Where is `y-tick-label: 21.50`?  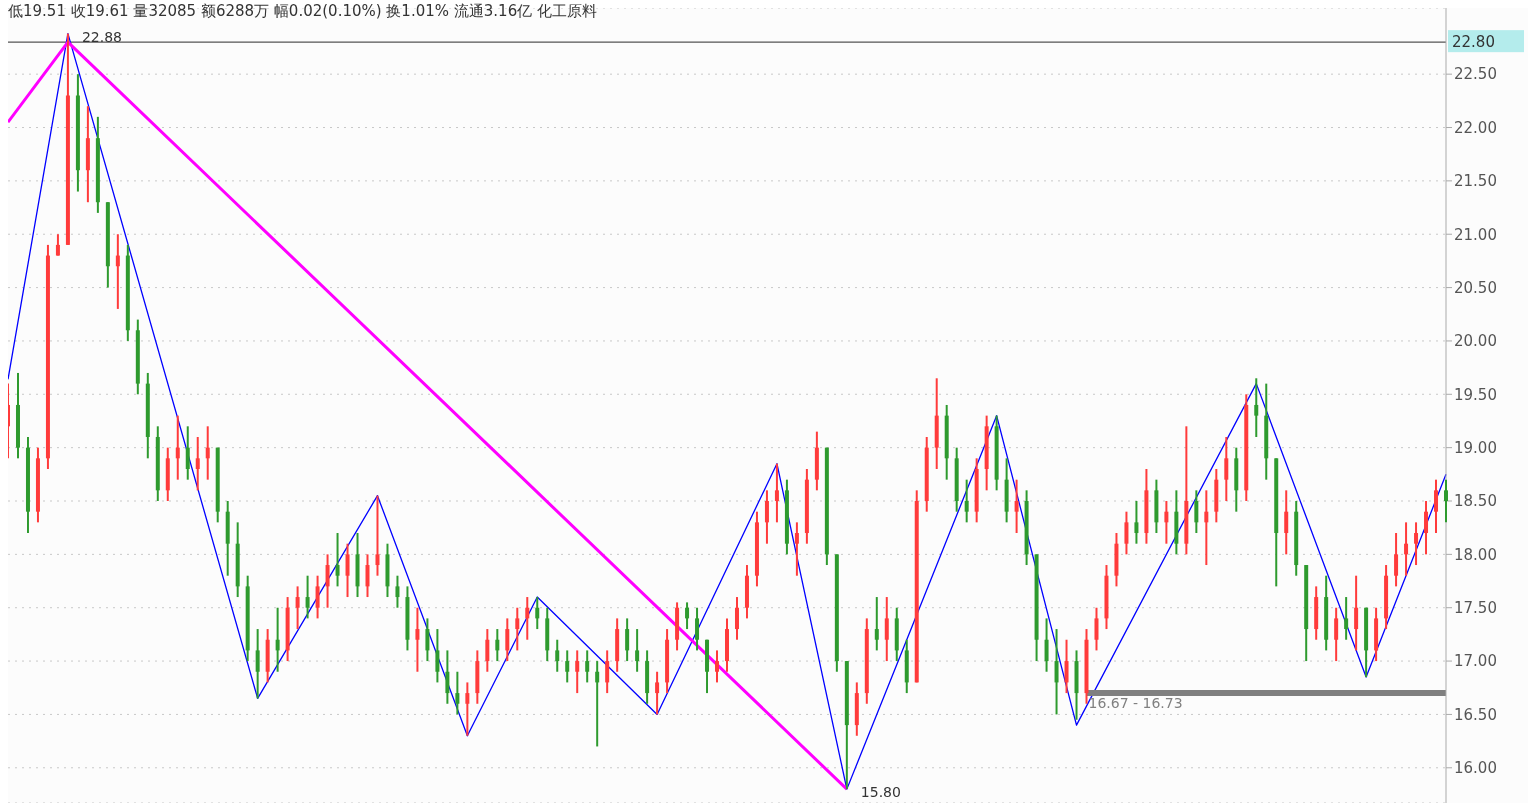
y-tick-label: 21.50 is located at coordinates (1475, 181).